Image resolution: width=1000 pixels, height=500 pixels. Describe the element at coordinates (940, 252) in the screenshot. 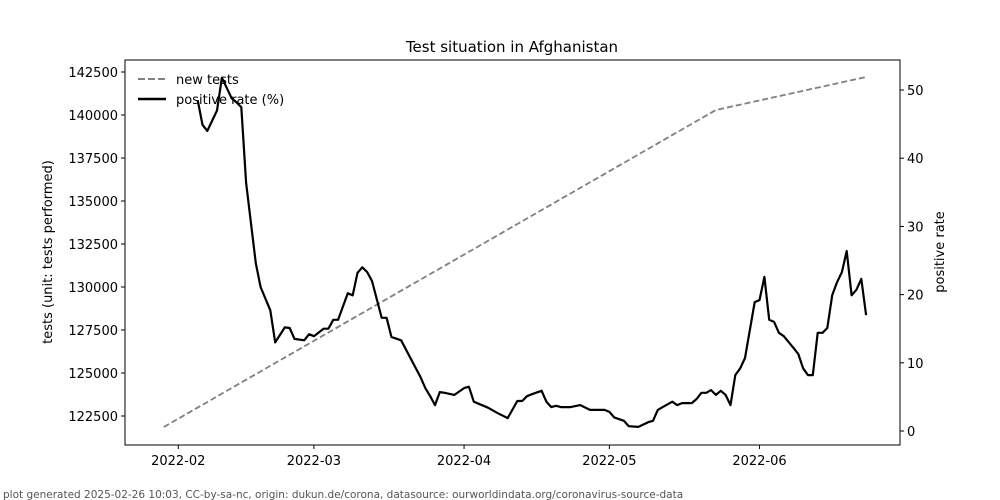

I see `y-axis-right-label: positive rate` at that location.